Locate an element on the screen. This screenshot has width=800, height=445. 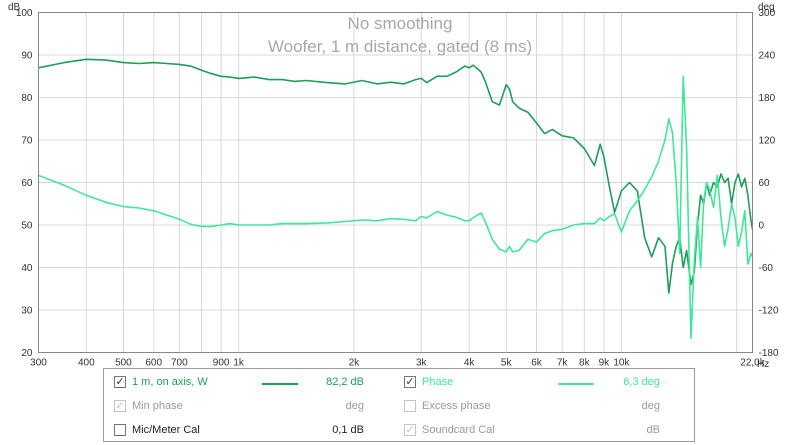
y2-tick-label: 300 is located at coordinates (767, 13).